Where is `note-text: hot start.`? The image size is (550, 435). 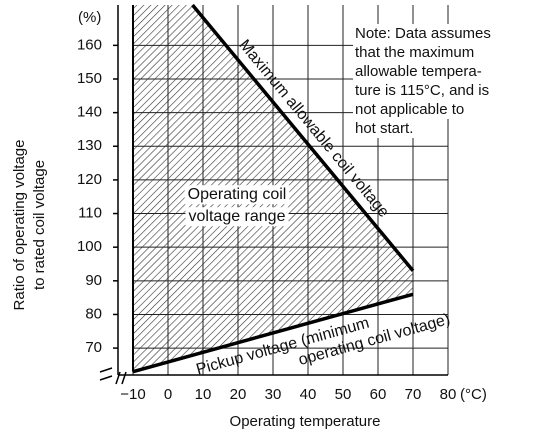 note-text: hot start. is located at coordinates (384, 128).